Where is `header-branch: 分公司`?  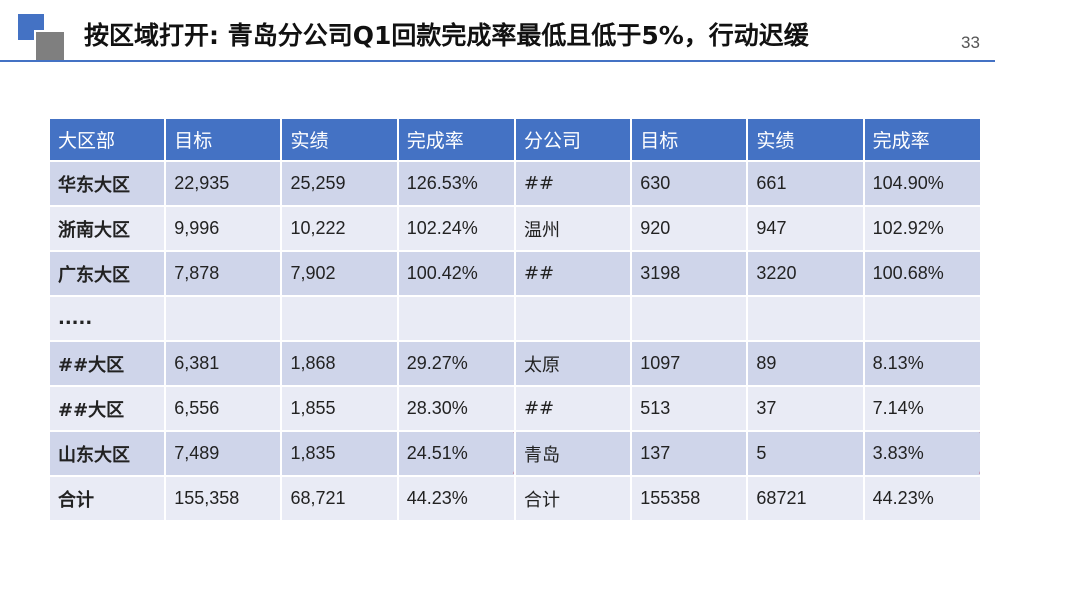 header-branch: 分公司 is located at coordinates (573, 139).